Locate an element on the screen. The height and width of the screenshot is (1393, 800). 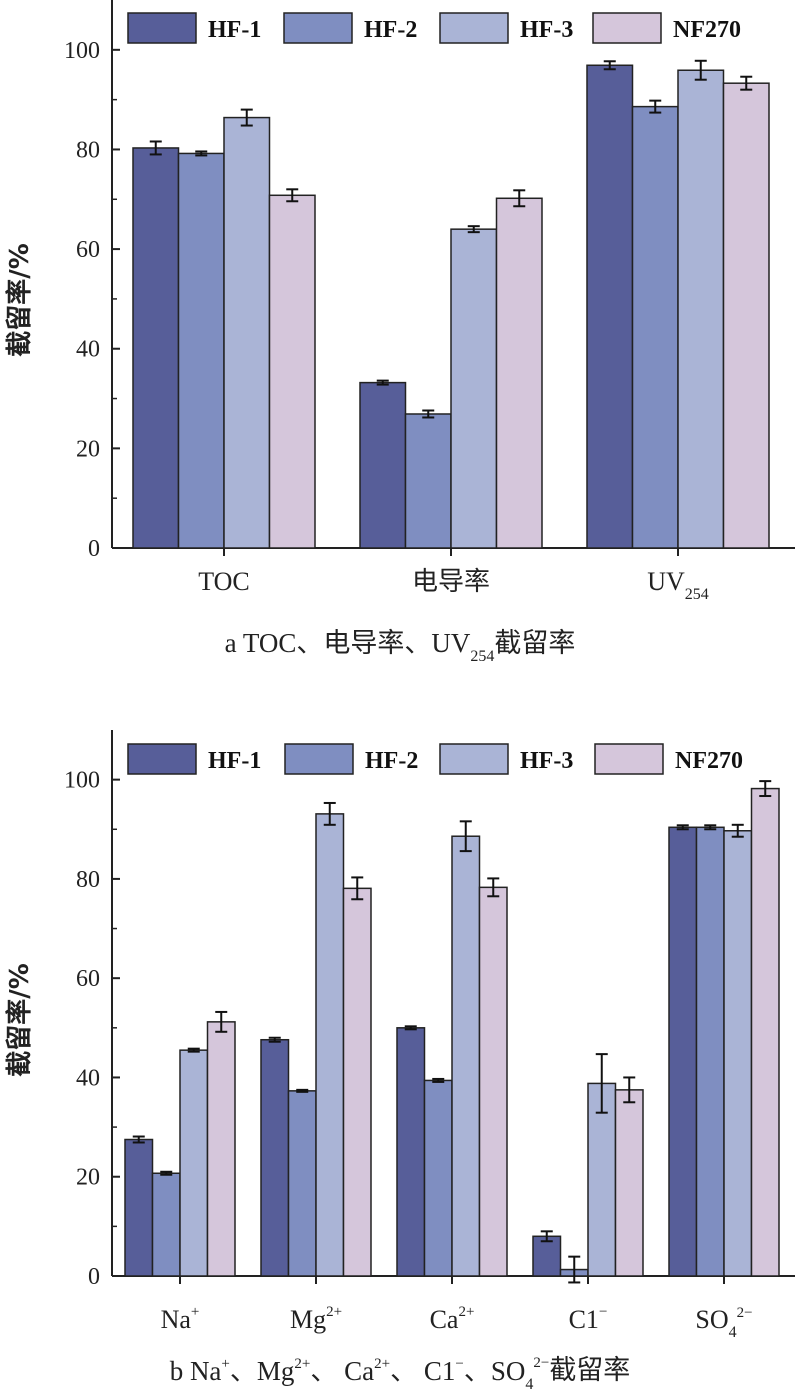
x-category-label: C1− is located at coordinates (588, 1319).